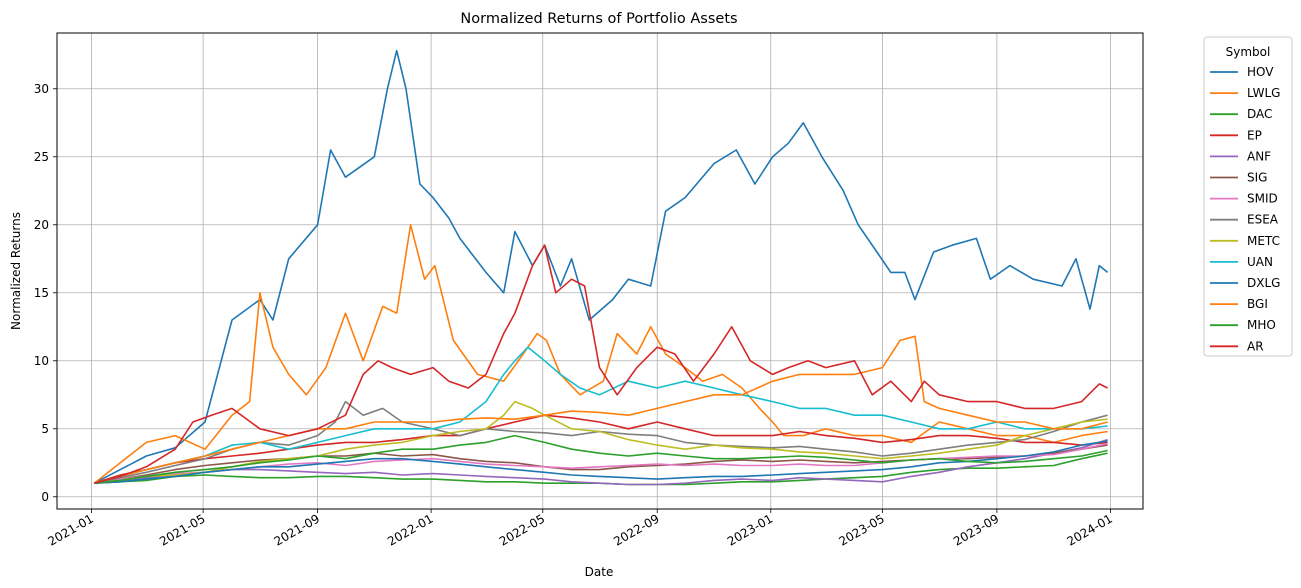 The width and height of the screenshot is (1301, 588). I want to click on x-axis-title: Date, so click(599, 572).